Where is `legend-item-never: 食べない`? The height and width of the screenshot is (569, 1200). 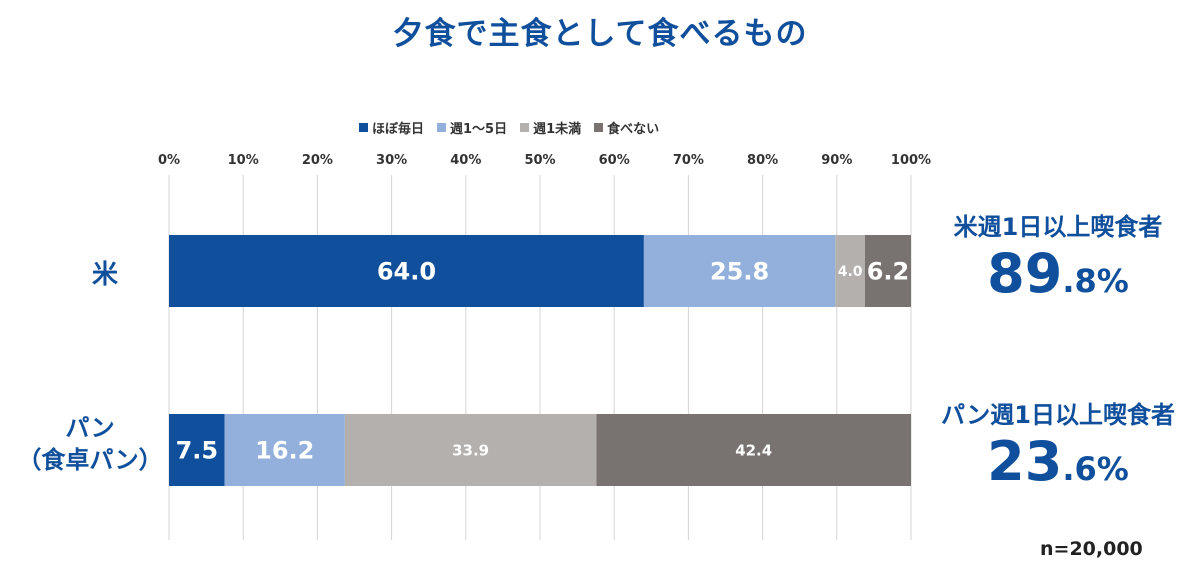 legend-item-never: 食べない is located at coordinates (626, 127).